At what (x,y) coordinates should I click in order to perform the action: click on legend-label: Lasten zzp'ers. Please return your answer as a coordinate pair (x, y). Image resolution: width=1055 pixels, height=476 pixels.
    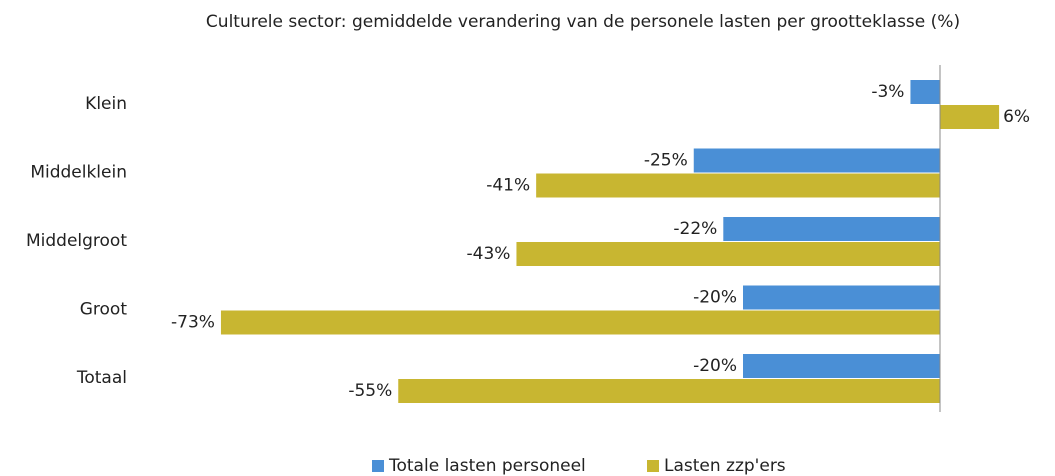
    Looking at the image, I should click on (725, 466).